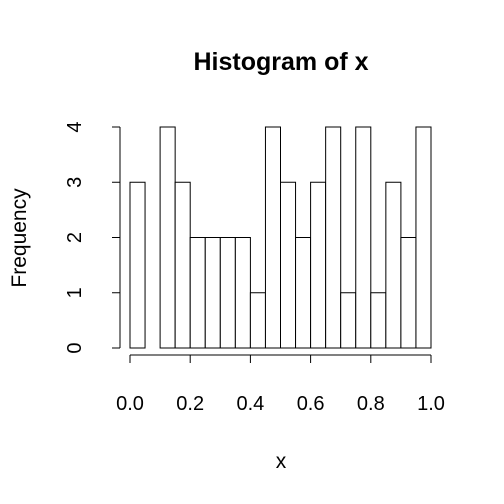 The width and height of the screenshot is (504, 504). What do you see at coordinates (75, 126) in the screenshot?
I see `y-tick-label: 4` at bounding box center [75, 126].